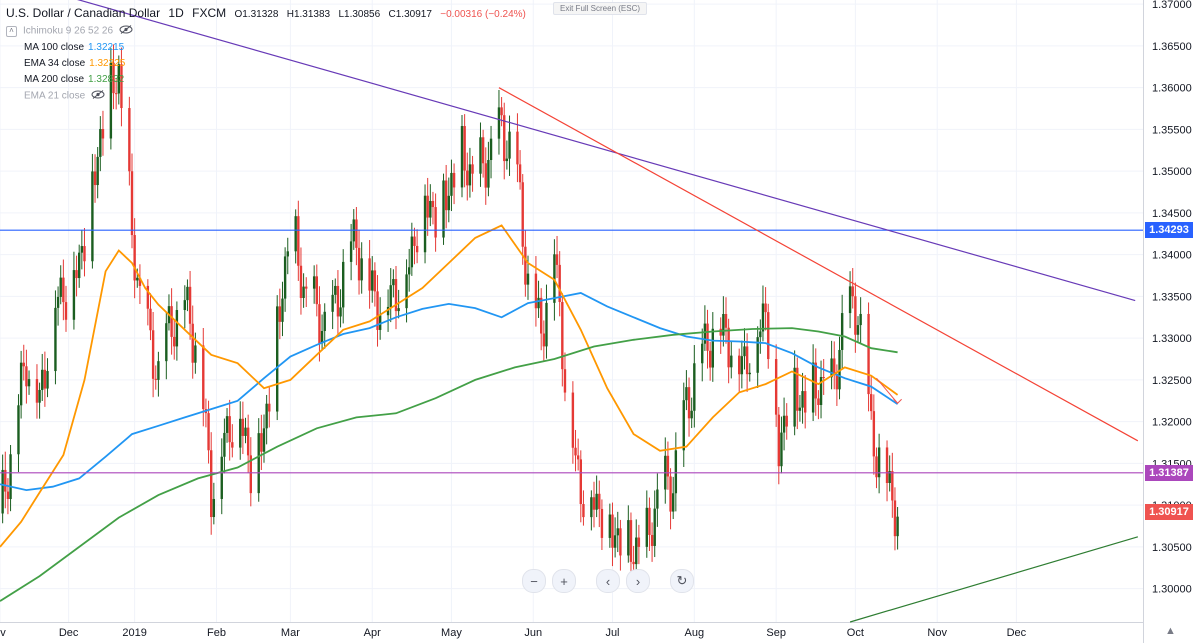 This screenshot has height=643, width=1194. What do you see at coordinates (534, 581) in the screenshot?
I see `zoom-out-button: −` at bounding box center [534, 581].